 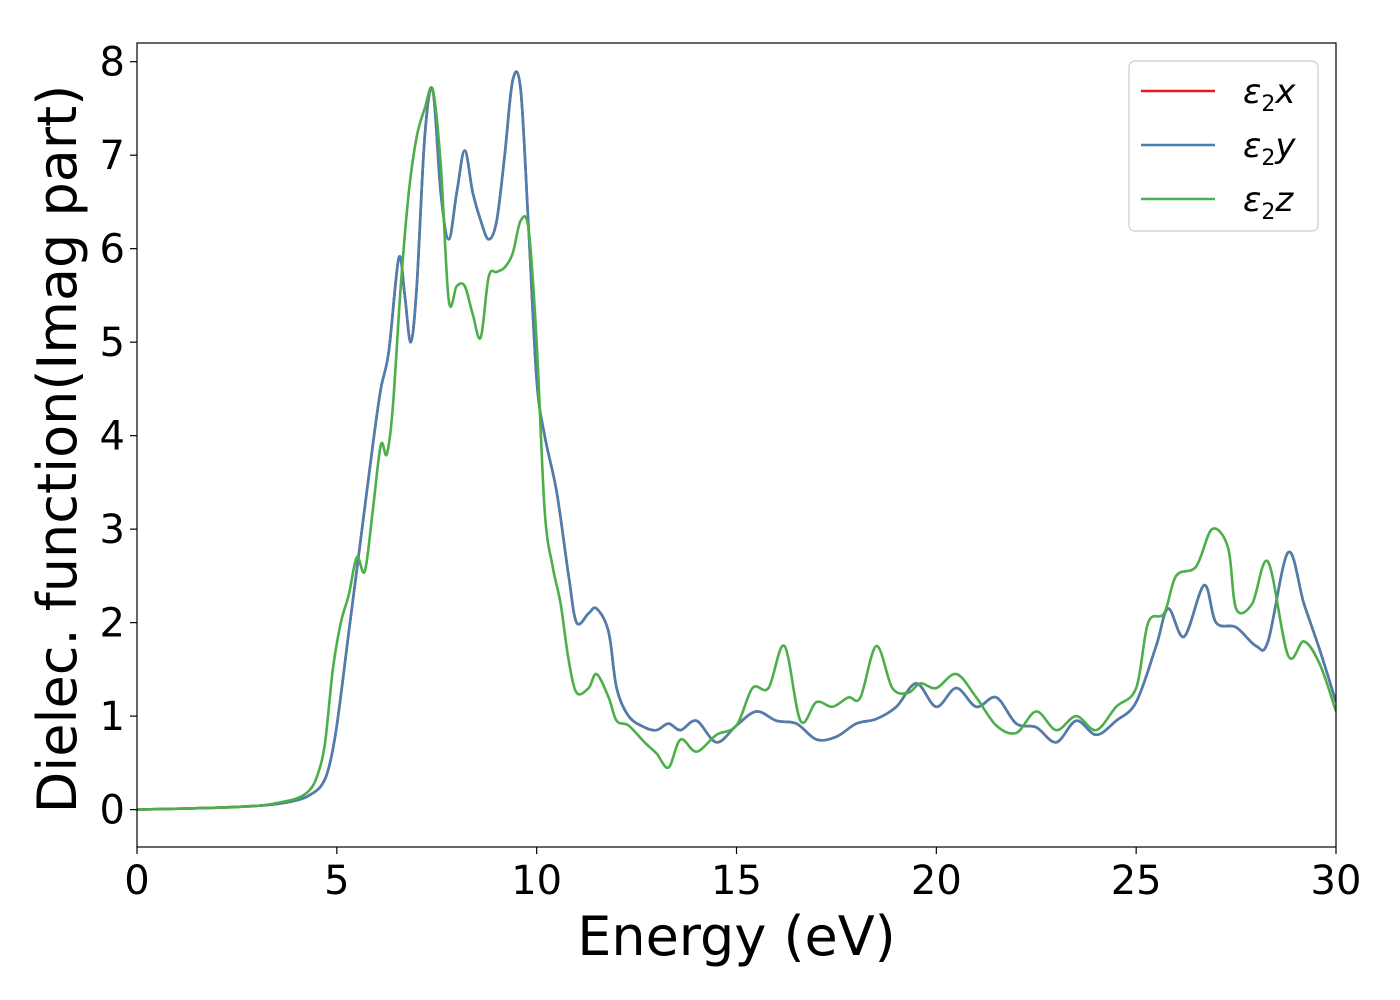 I want to click on x-axis-title: Energy (eV), so click(x=736, y=936).